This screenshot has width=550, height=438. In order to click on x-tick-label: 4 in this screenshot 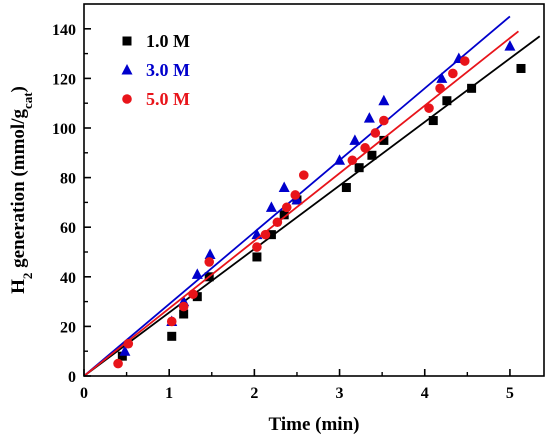, I will do `click(425, 393)`.